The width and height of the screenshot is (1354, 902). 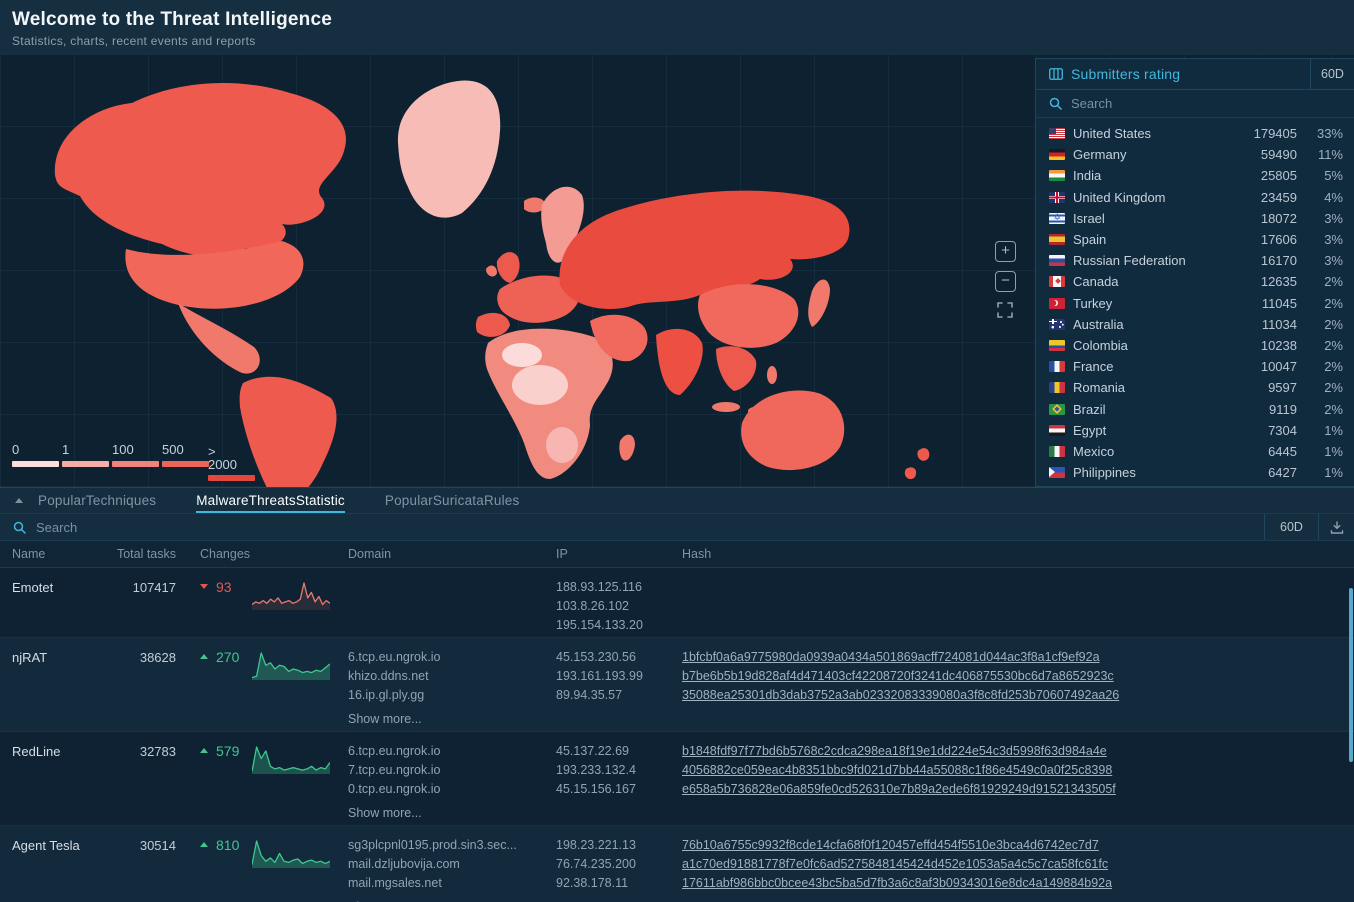 I want to click on map-region-central-africa, so click(x=540, y=385).